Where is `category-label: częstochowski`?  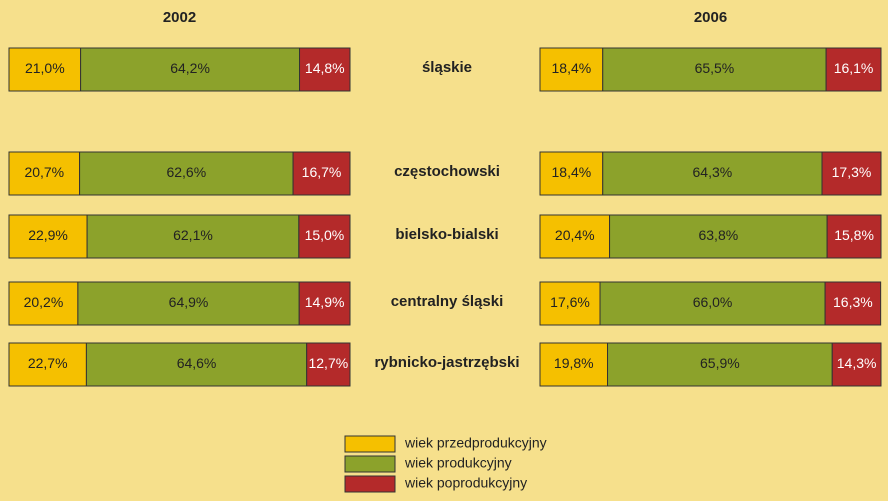
category-label: częstochowski is located at coordinates (447, 171).